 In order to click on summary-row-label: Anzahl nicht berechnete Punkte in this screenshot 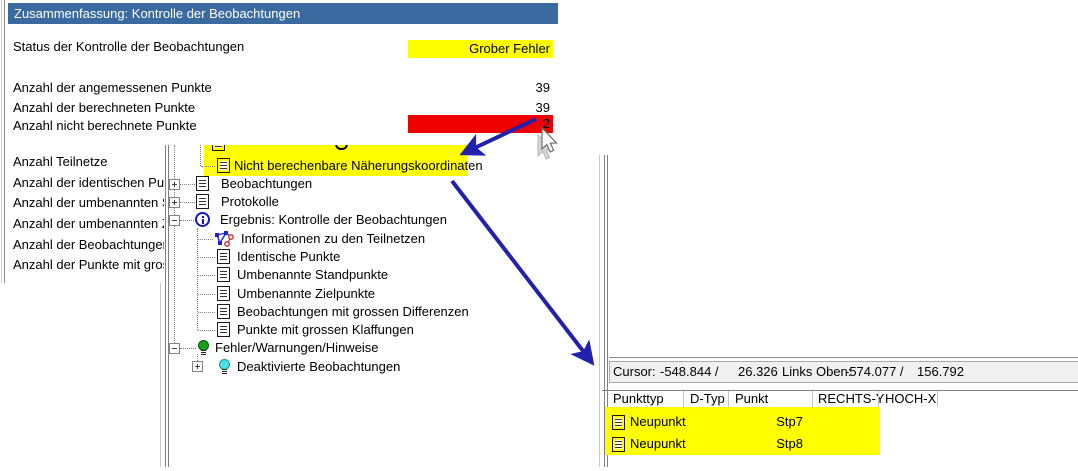, I will do `click(105, 125)`.